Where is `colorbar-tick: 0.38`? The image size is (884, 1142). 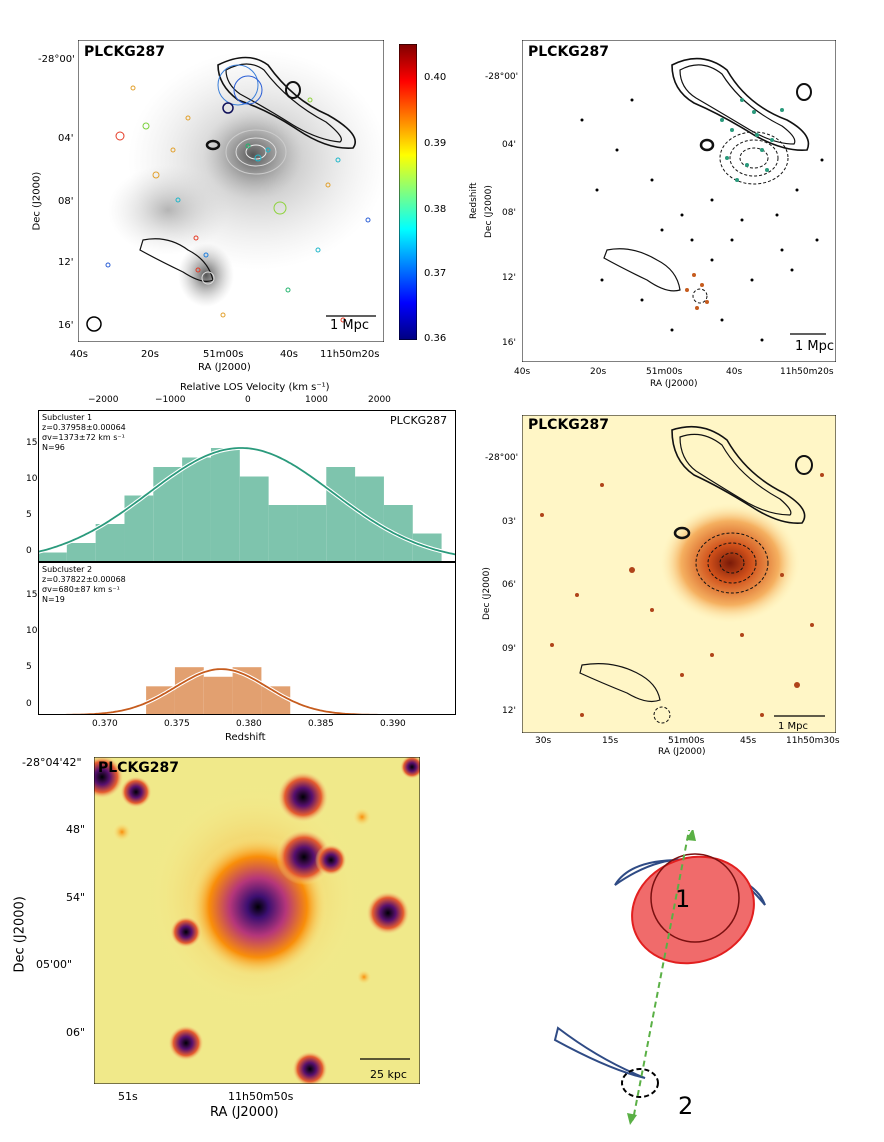 colorbar-tick: 0.38 is located at coordinates (435, 209).